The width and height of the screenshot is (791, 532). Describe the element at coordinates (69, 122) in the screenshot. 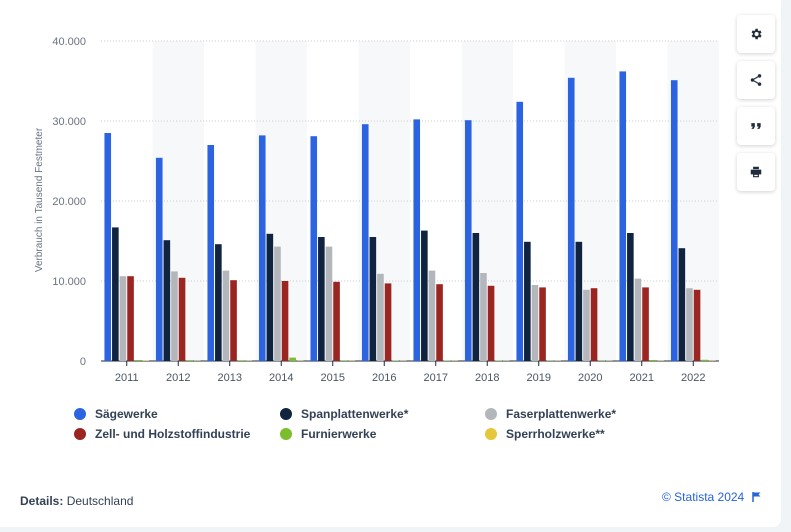

I see `y-tick-label: 30.000` at that location.